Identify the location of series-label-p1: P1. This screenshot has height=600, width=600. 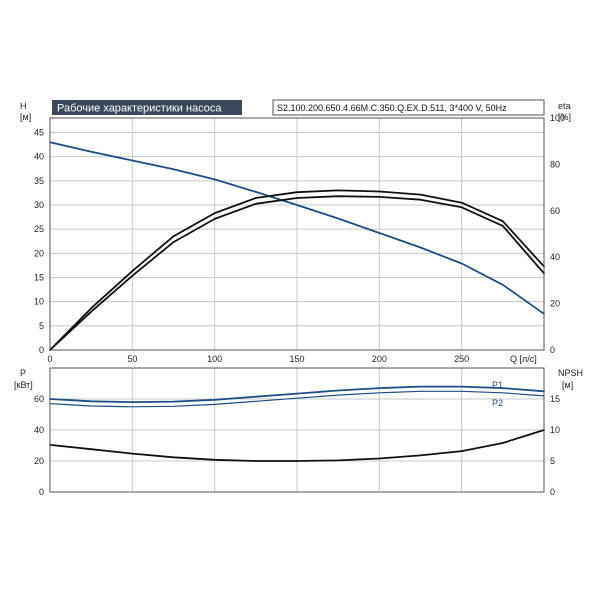
(497, 385).